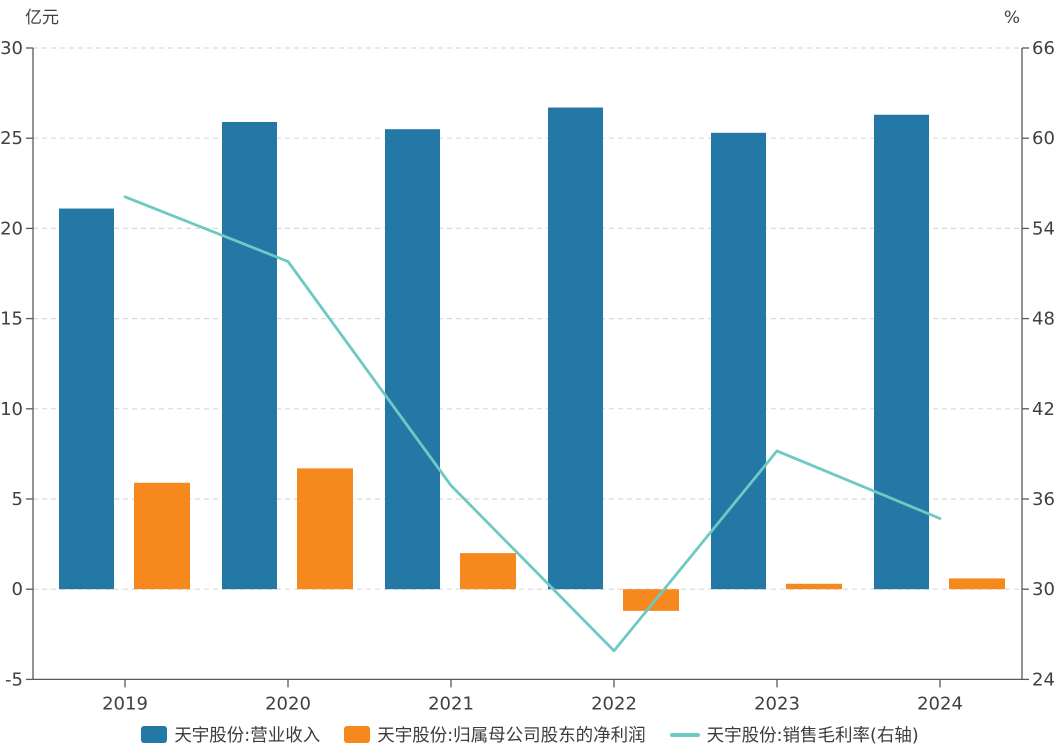  Describe the element at coordinates (42, 18) in the screenshot. I see `left-axis-unit-label: 亿元` at that location.